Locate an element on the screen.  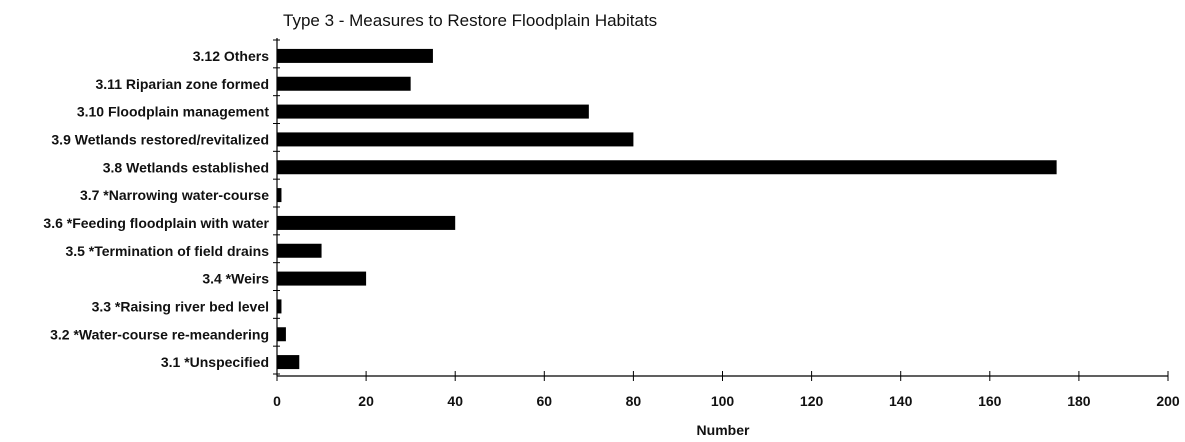
category-label: 3.8 Wetlands established is located at coordinates (186, 167).